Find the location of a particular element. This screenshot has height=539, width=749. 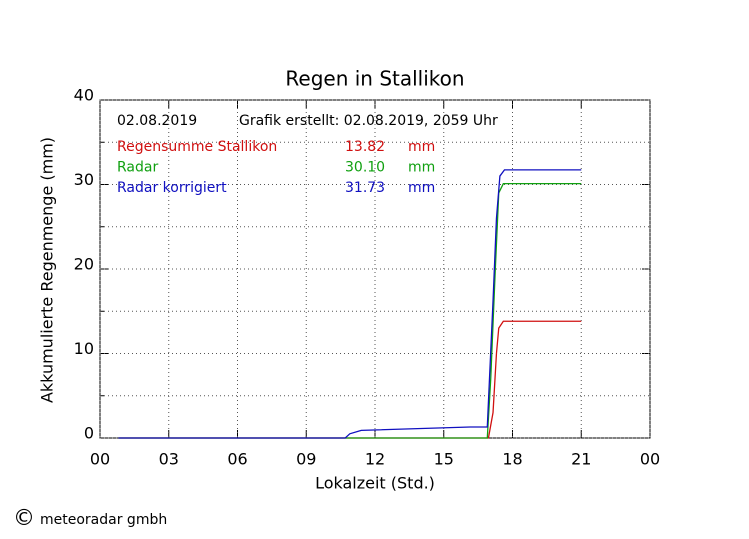

x-tick-label: 09 is located at coordinates (306, 459).